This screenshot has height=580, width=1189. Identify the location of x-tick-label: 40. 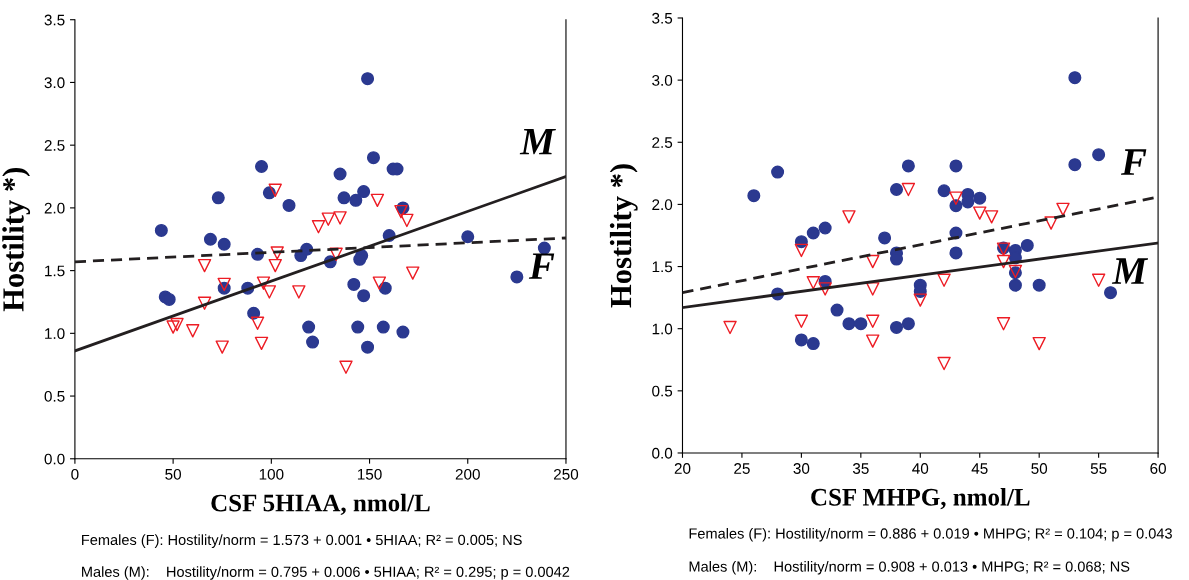
(920, 468).